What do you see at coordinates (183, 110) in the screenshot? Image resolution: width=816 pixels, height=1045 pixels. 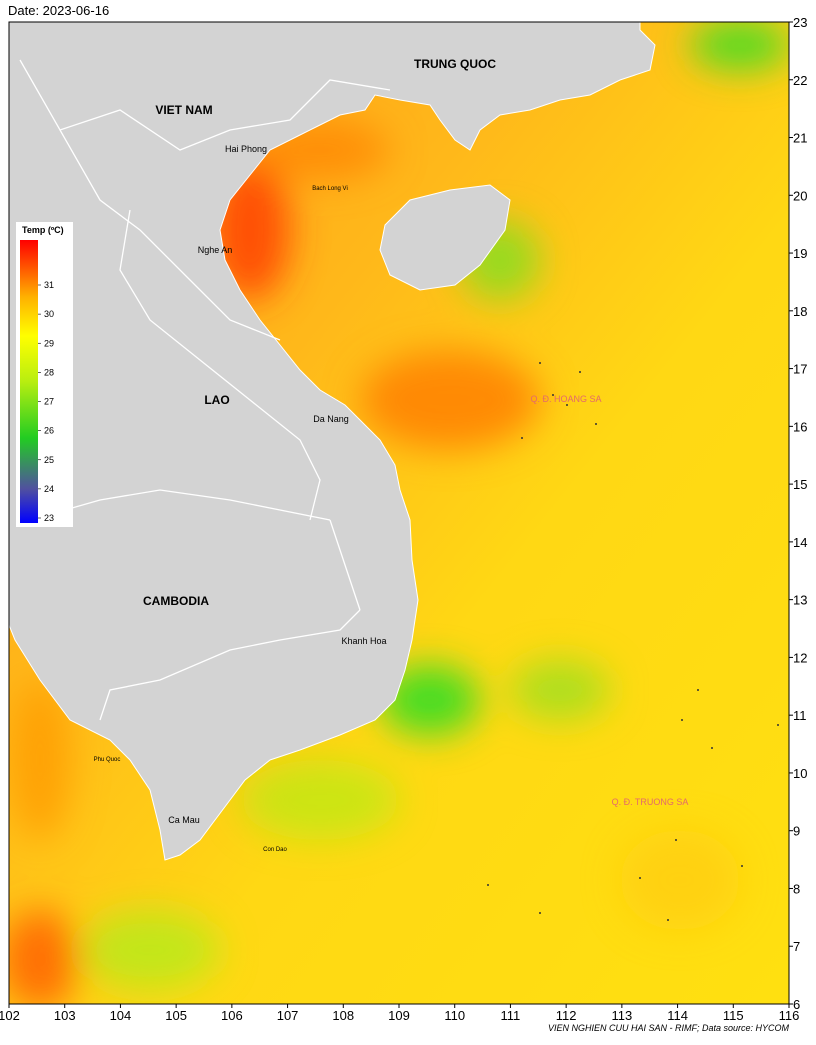 I see `country-label: VIET NAM` at bounding box center [183, 110].